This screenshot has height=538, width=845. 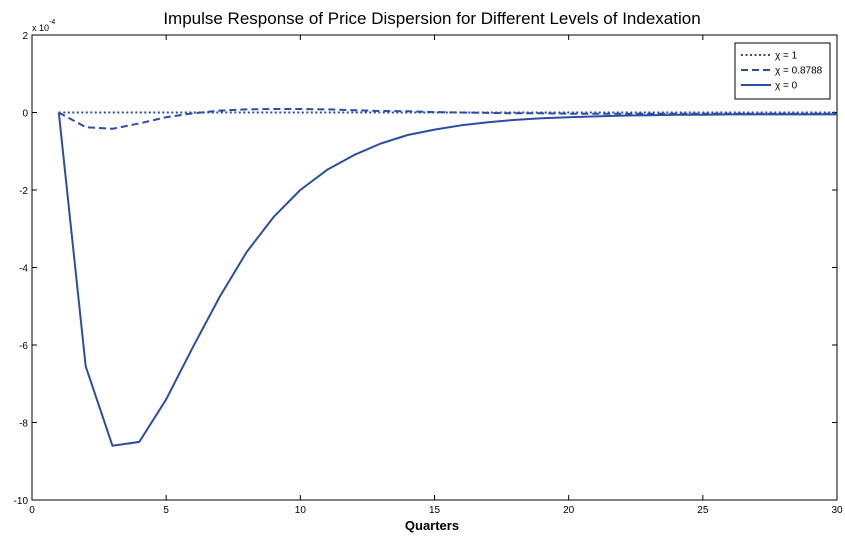 I want to click on x-tick-label: 30, so click(x=837, y=510).